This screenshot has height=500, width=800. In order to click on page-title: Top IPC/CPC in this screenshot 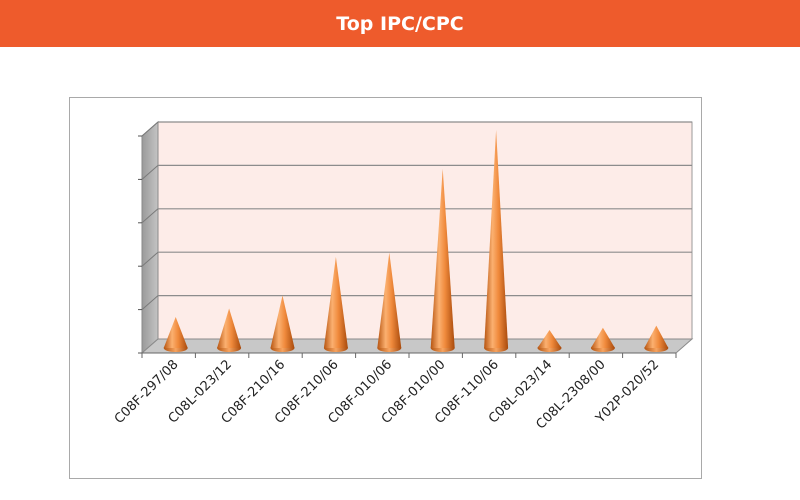, I will do `click(400, 23)`.